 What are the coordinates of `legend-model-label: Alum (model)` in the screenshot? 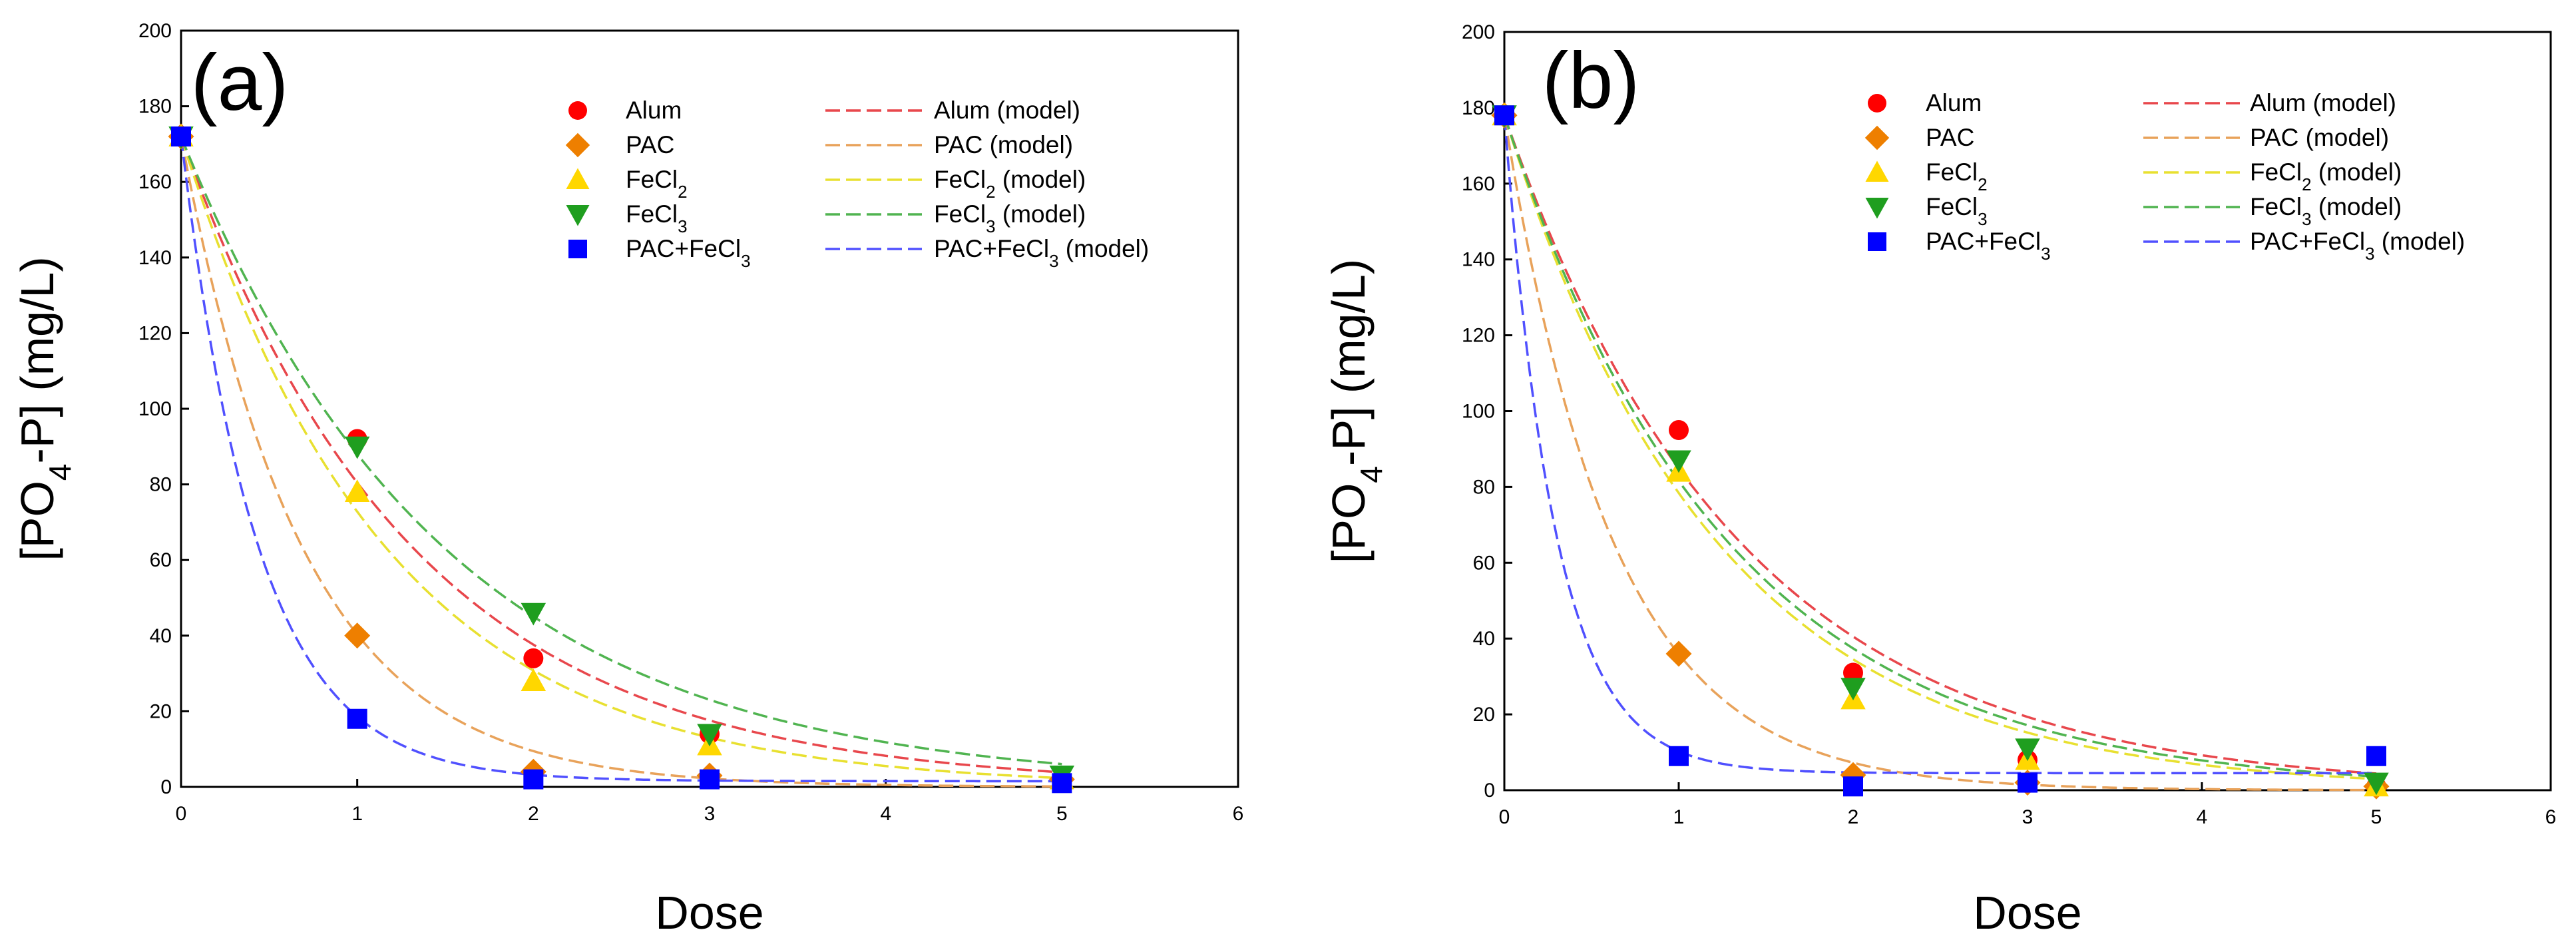 It's located at (1007, 110).